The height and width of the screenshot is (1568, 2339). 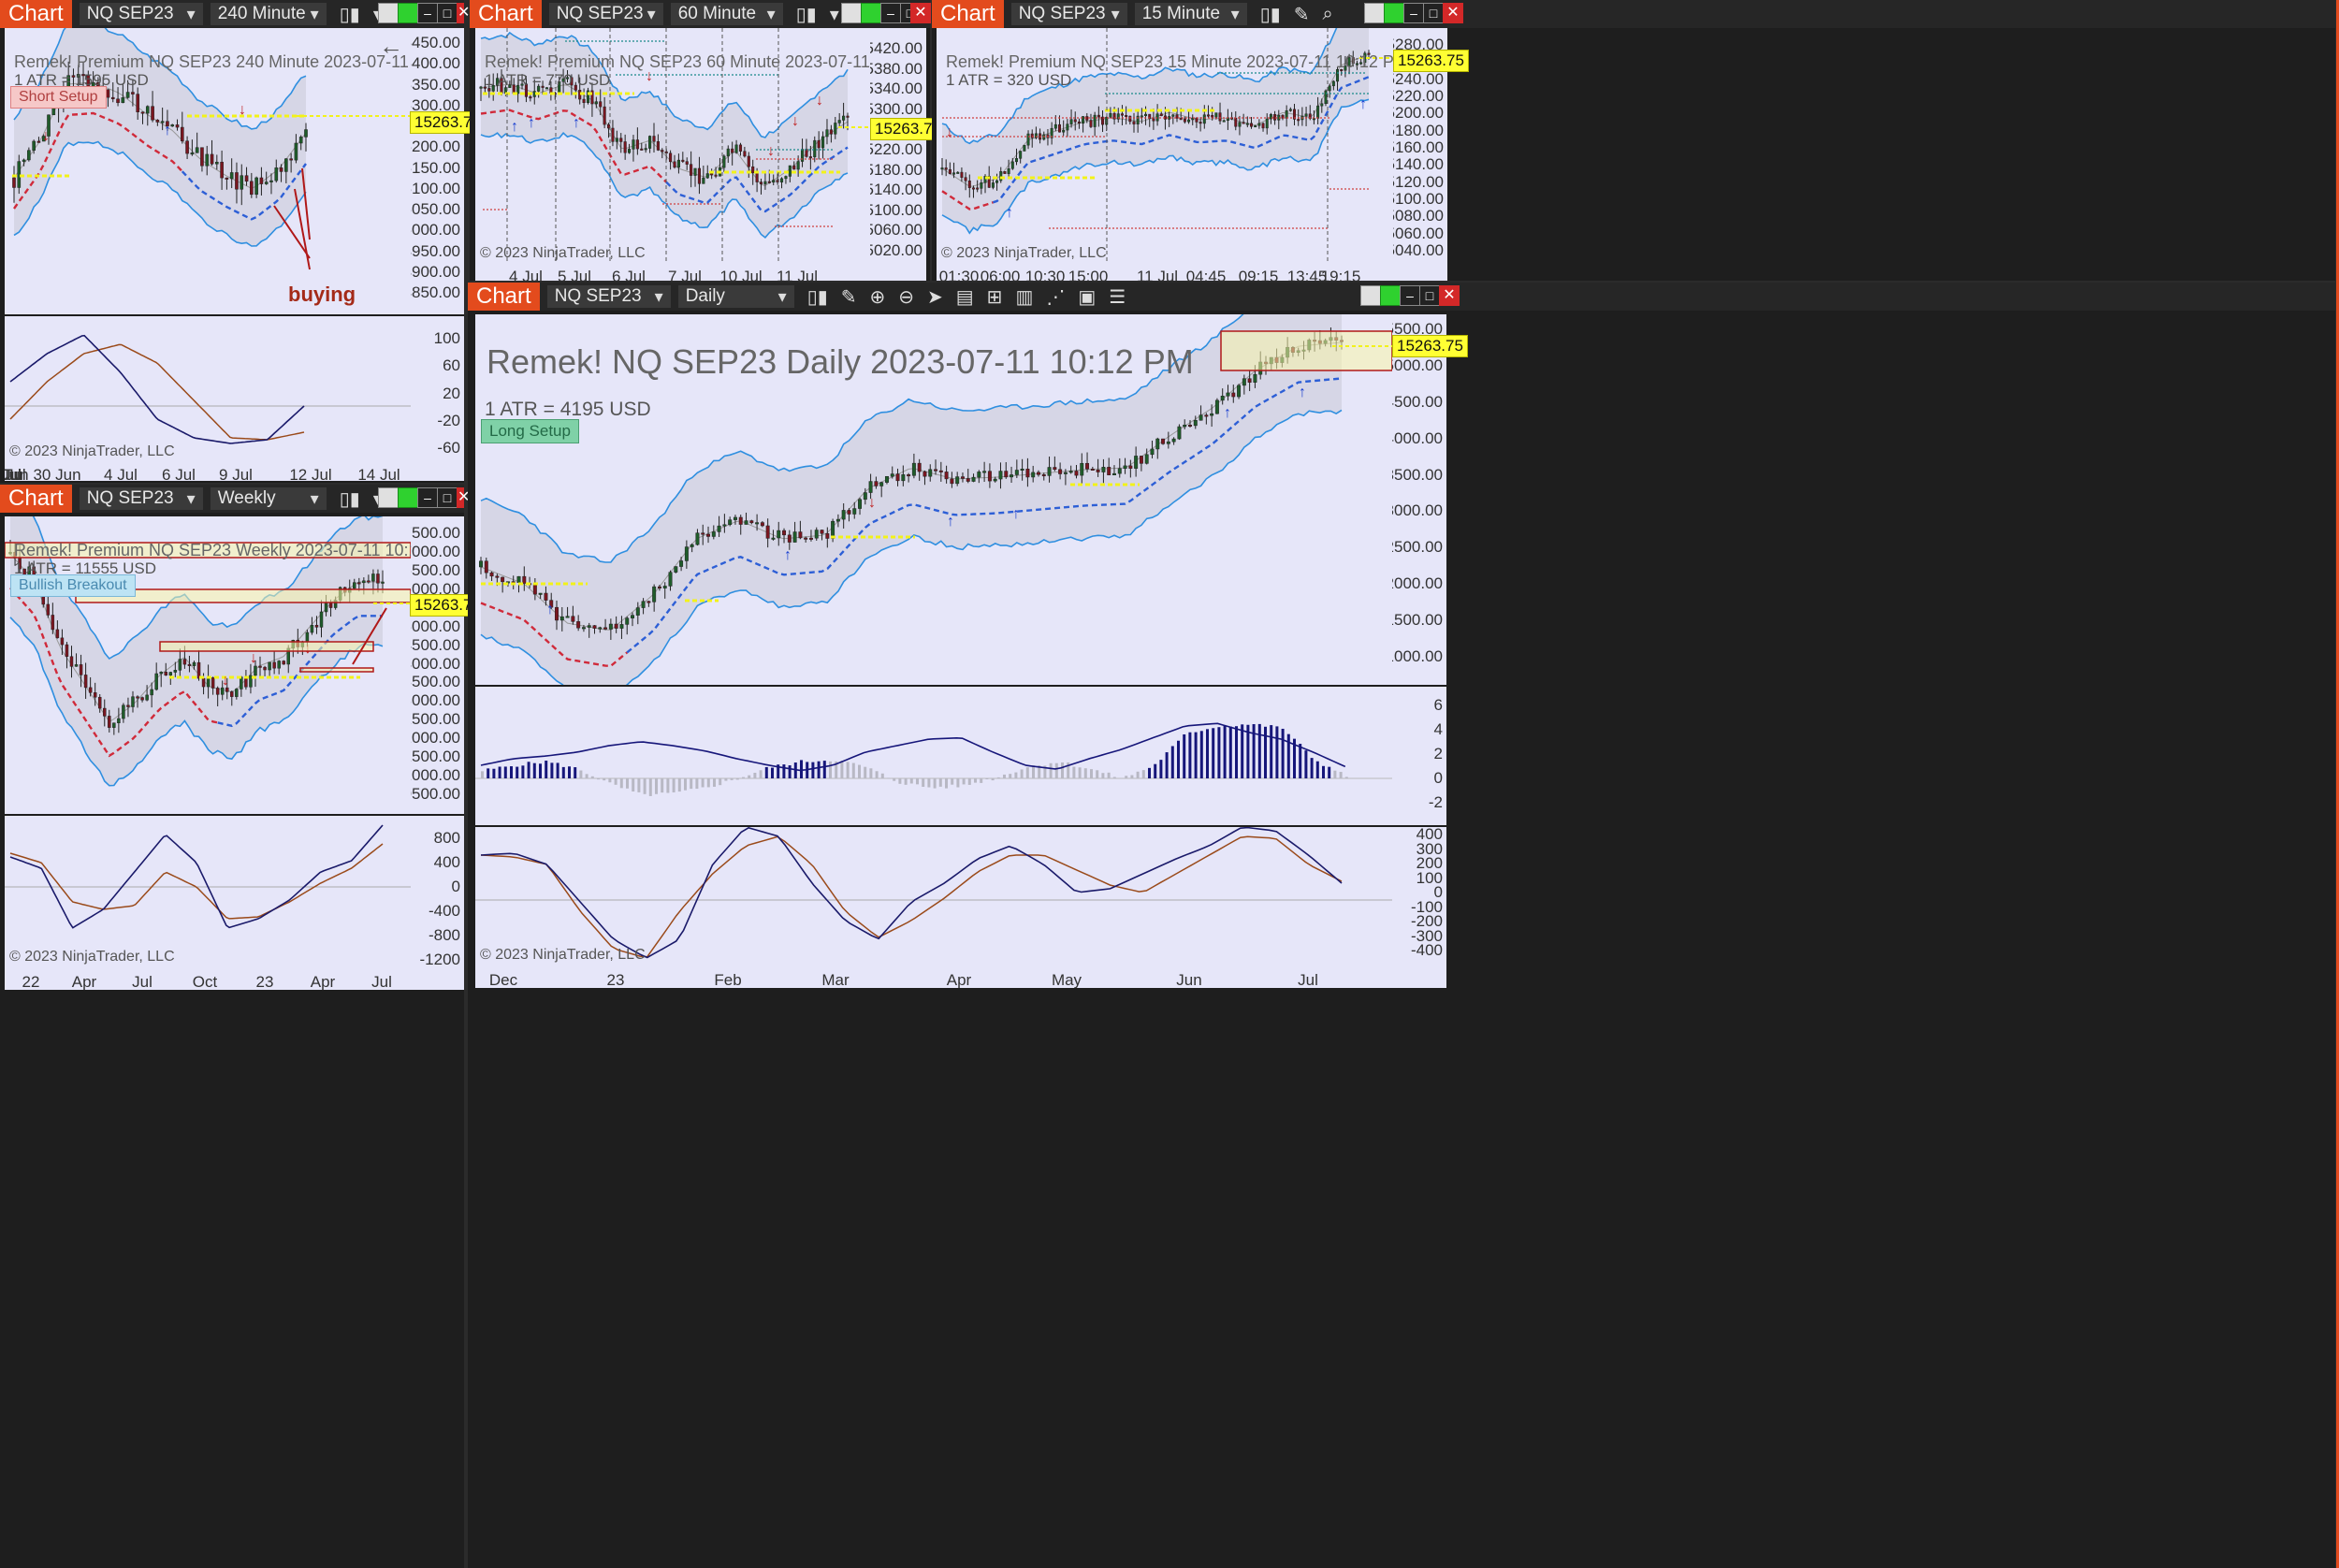 I want to click on zoom-icon: ⌕, so click(x=1327, y=14).